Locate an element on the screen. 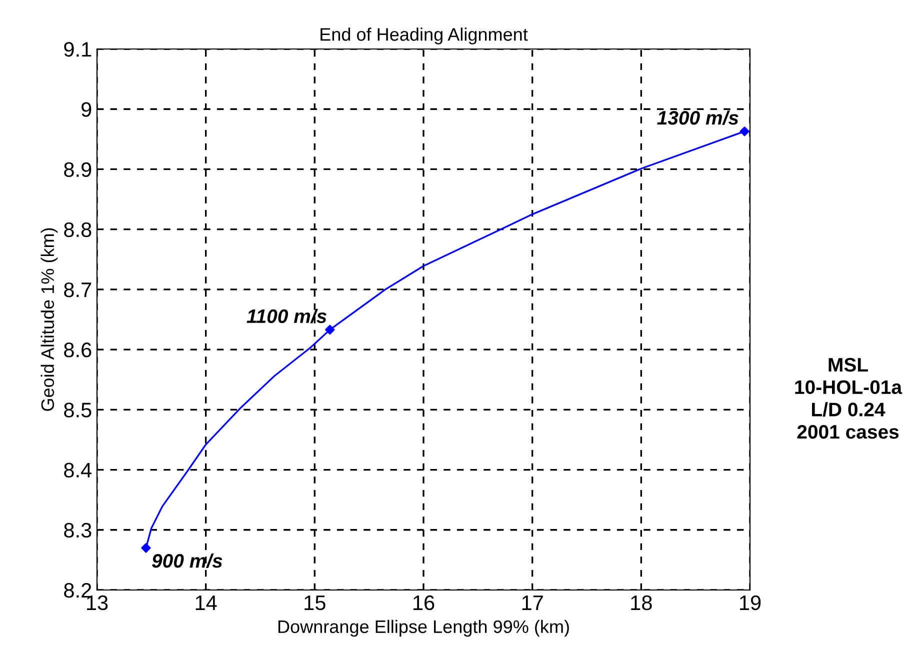 This screenshot has height=656, width=910. annotation: 900 m/s is located at coordinates (187, 560).